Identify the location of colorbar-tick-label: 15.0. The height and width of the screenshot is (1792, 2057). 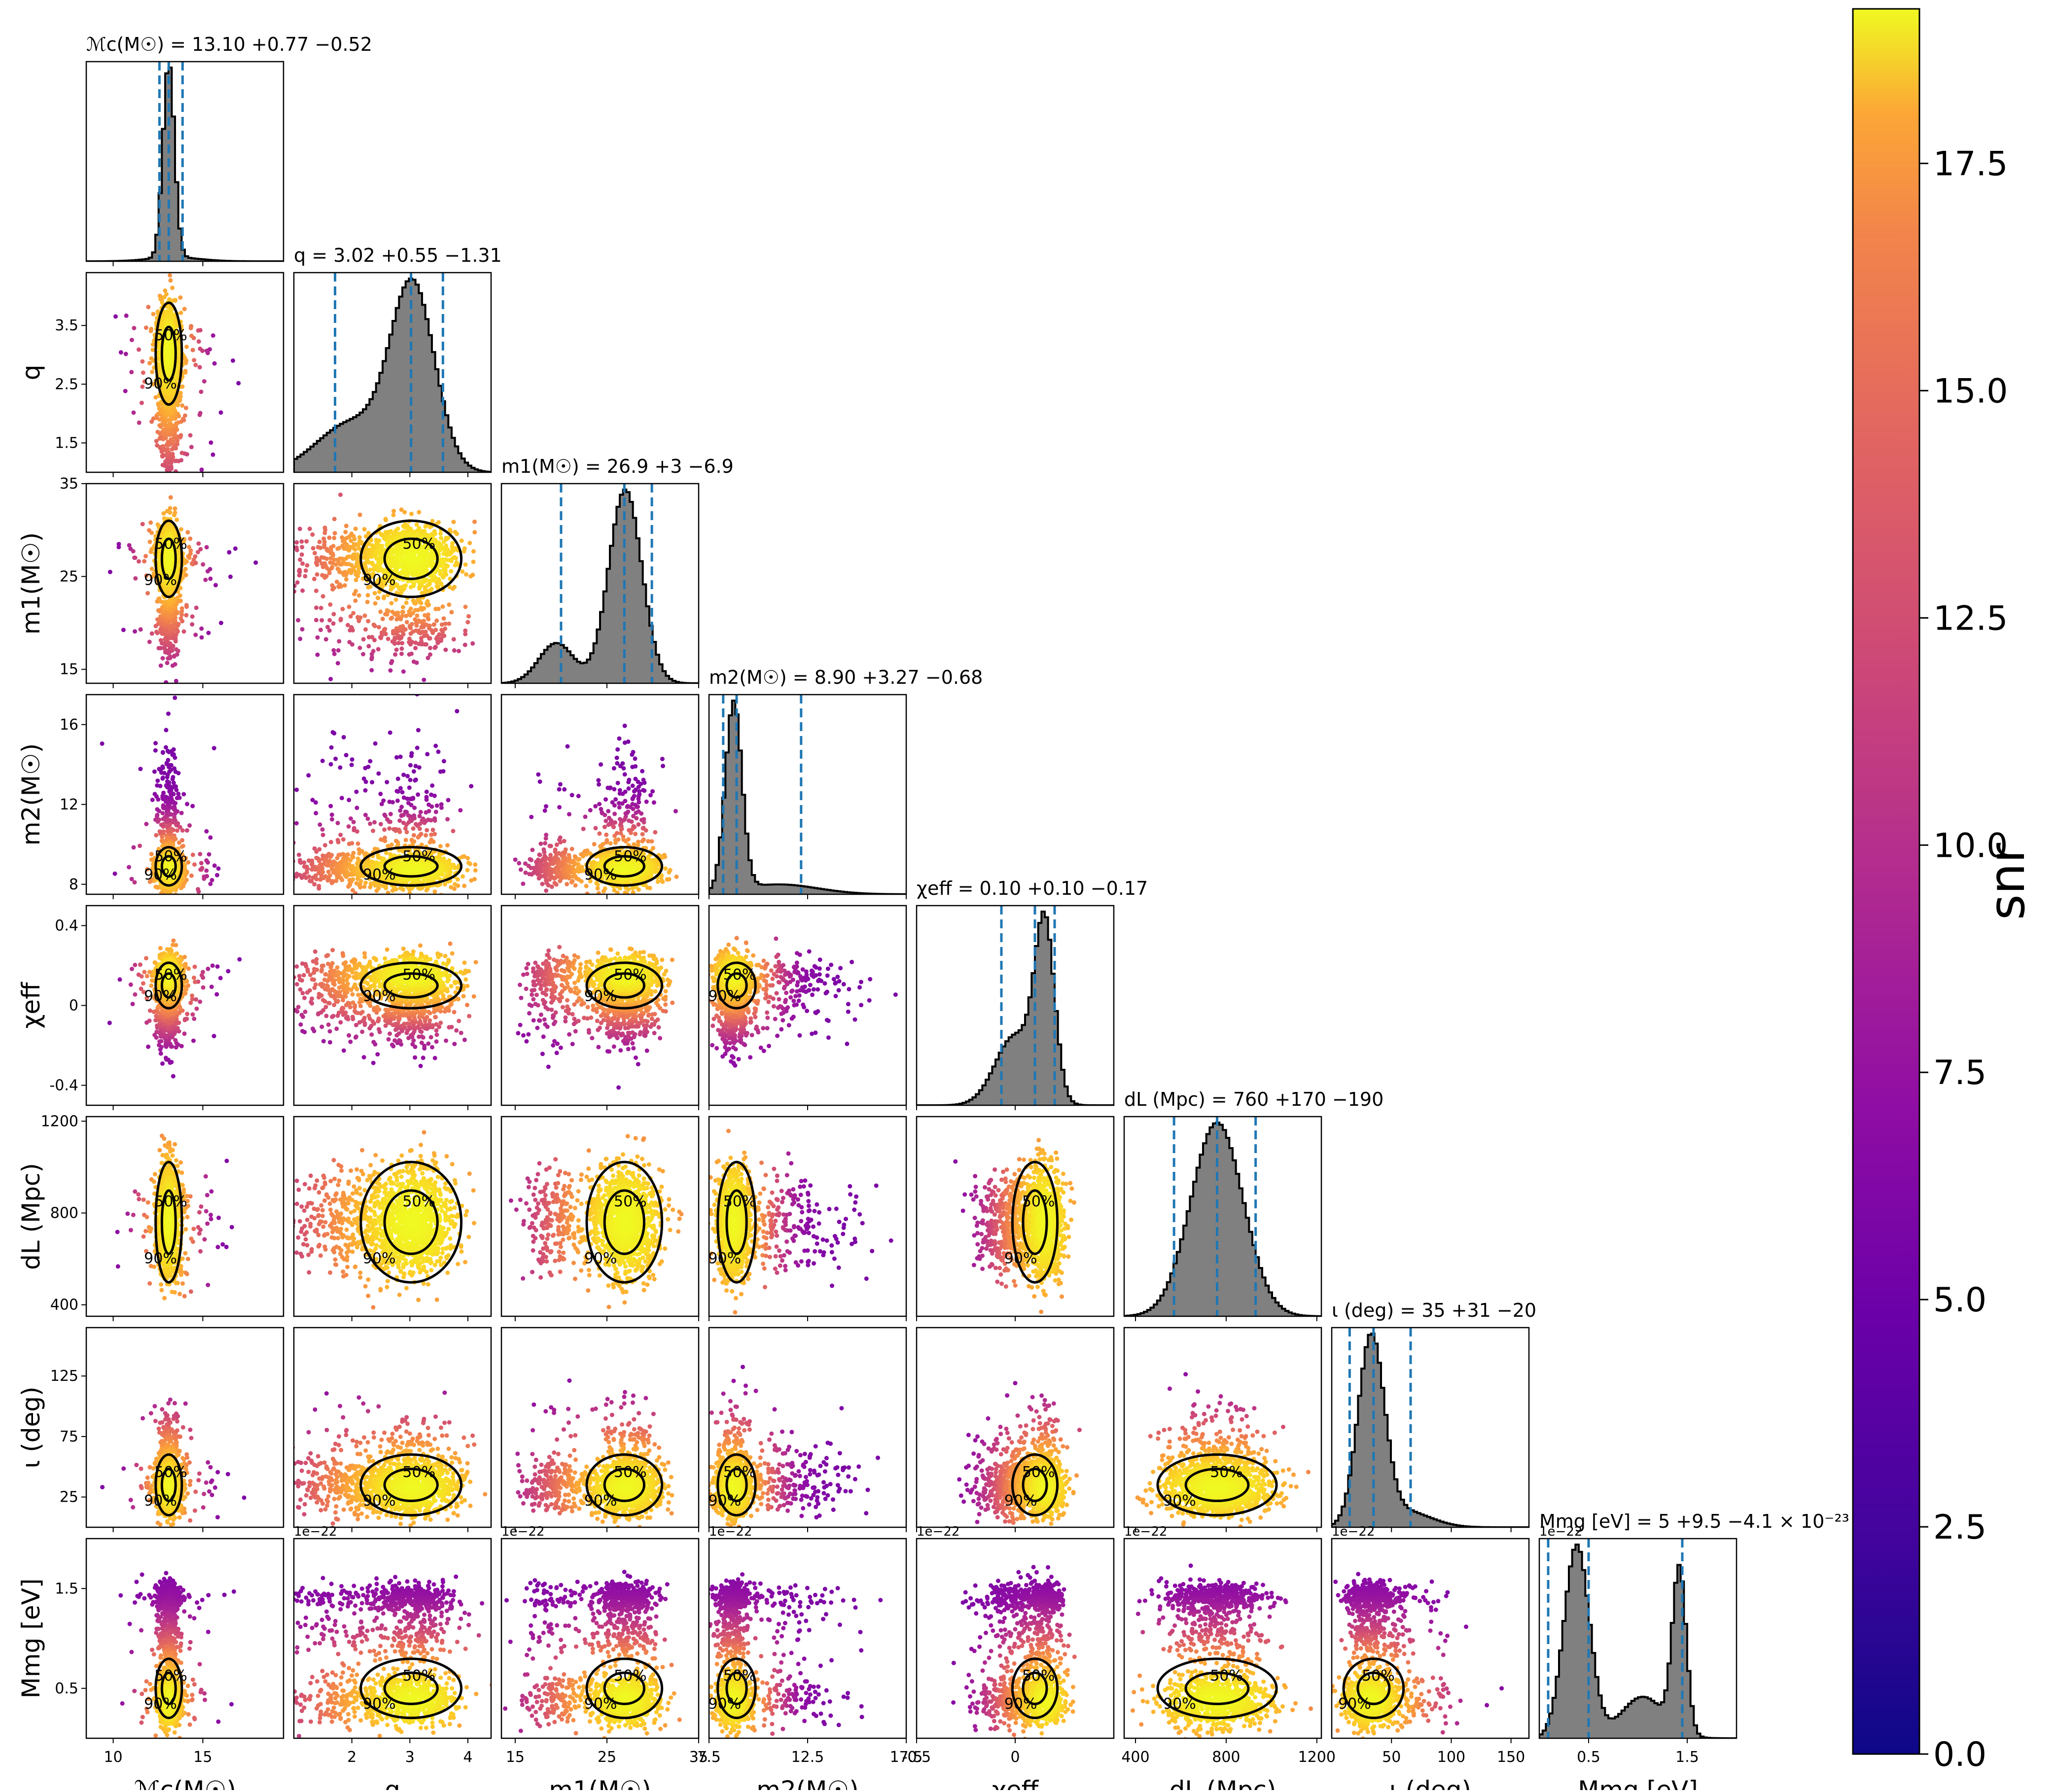
(1971, 391).